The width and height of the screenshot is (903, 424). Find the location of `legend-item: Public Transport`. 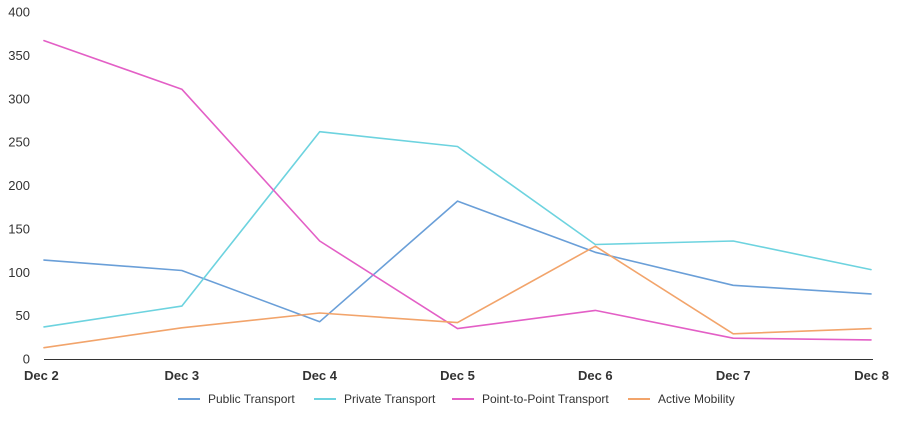

legend-item: Public Transport is located at coordinates (236, 399).